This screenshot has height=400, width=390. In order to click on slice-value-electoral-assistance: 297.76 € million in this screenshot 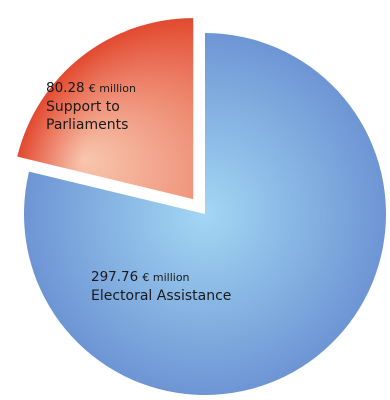, I will do `click(140, 277)`.